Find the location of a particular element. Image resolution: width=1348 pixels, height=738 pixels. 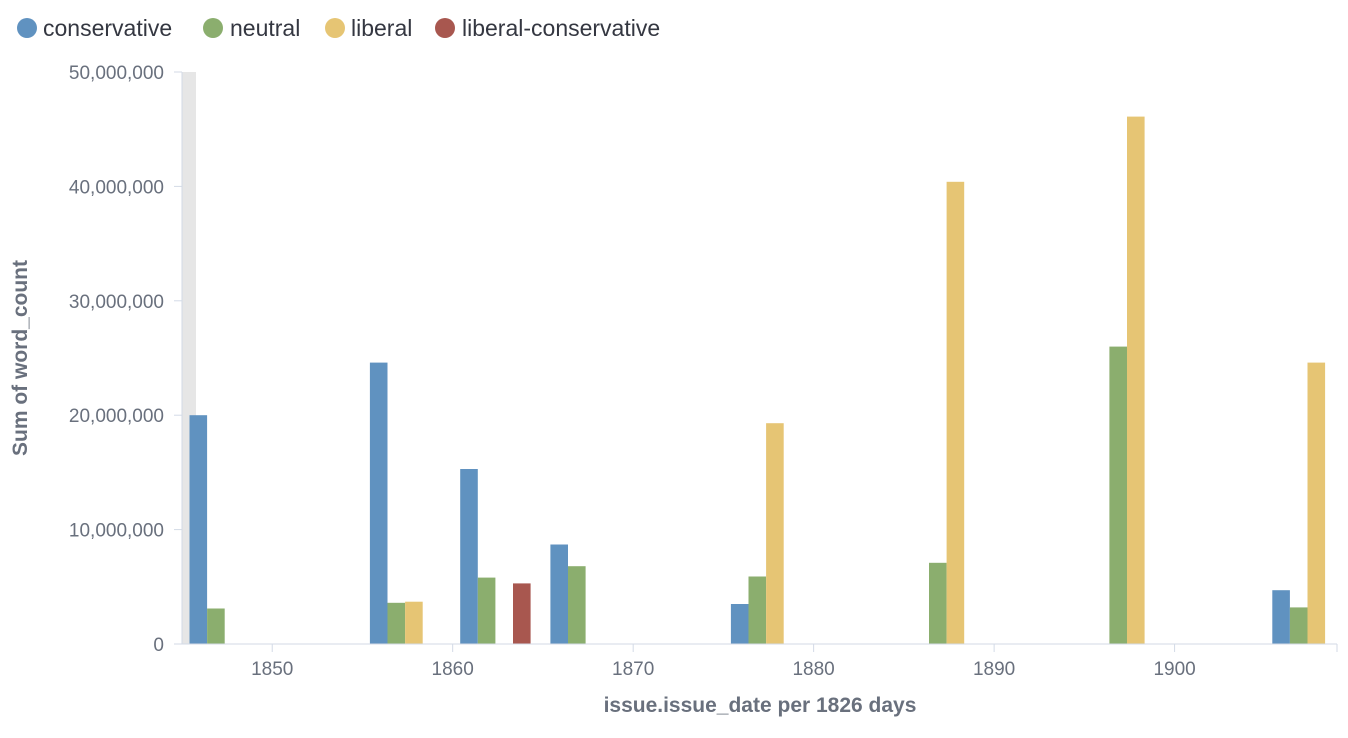

x-tick-label: 1880 is located at coordinates (813, 669).